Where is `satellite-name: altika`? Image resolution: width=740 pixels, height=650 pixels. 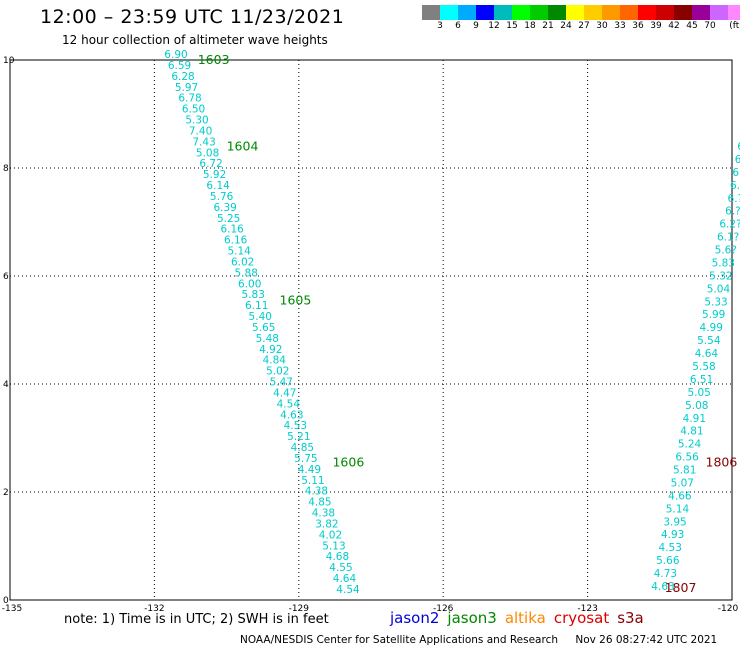 satellite-name: altika is located at coordinates (525, 618).